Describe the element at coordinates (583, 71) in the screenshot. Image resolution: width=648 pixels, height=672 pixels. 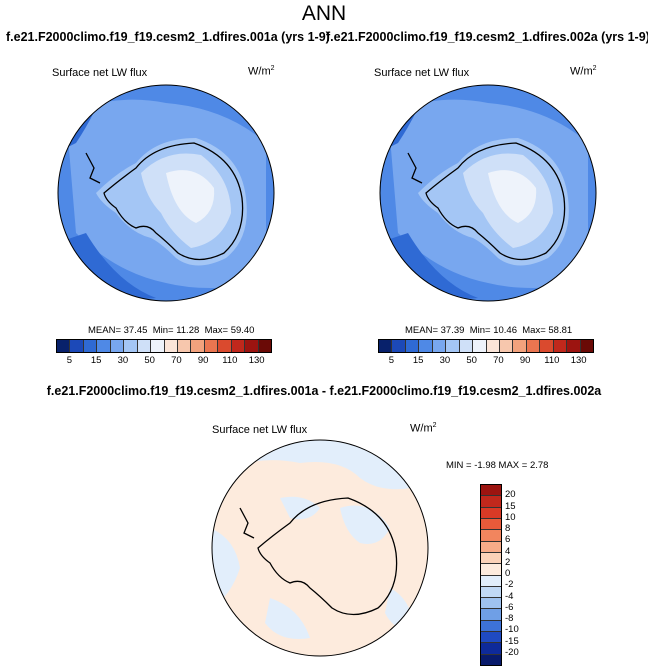
I see `units-label-2: W/m2` at that location.